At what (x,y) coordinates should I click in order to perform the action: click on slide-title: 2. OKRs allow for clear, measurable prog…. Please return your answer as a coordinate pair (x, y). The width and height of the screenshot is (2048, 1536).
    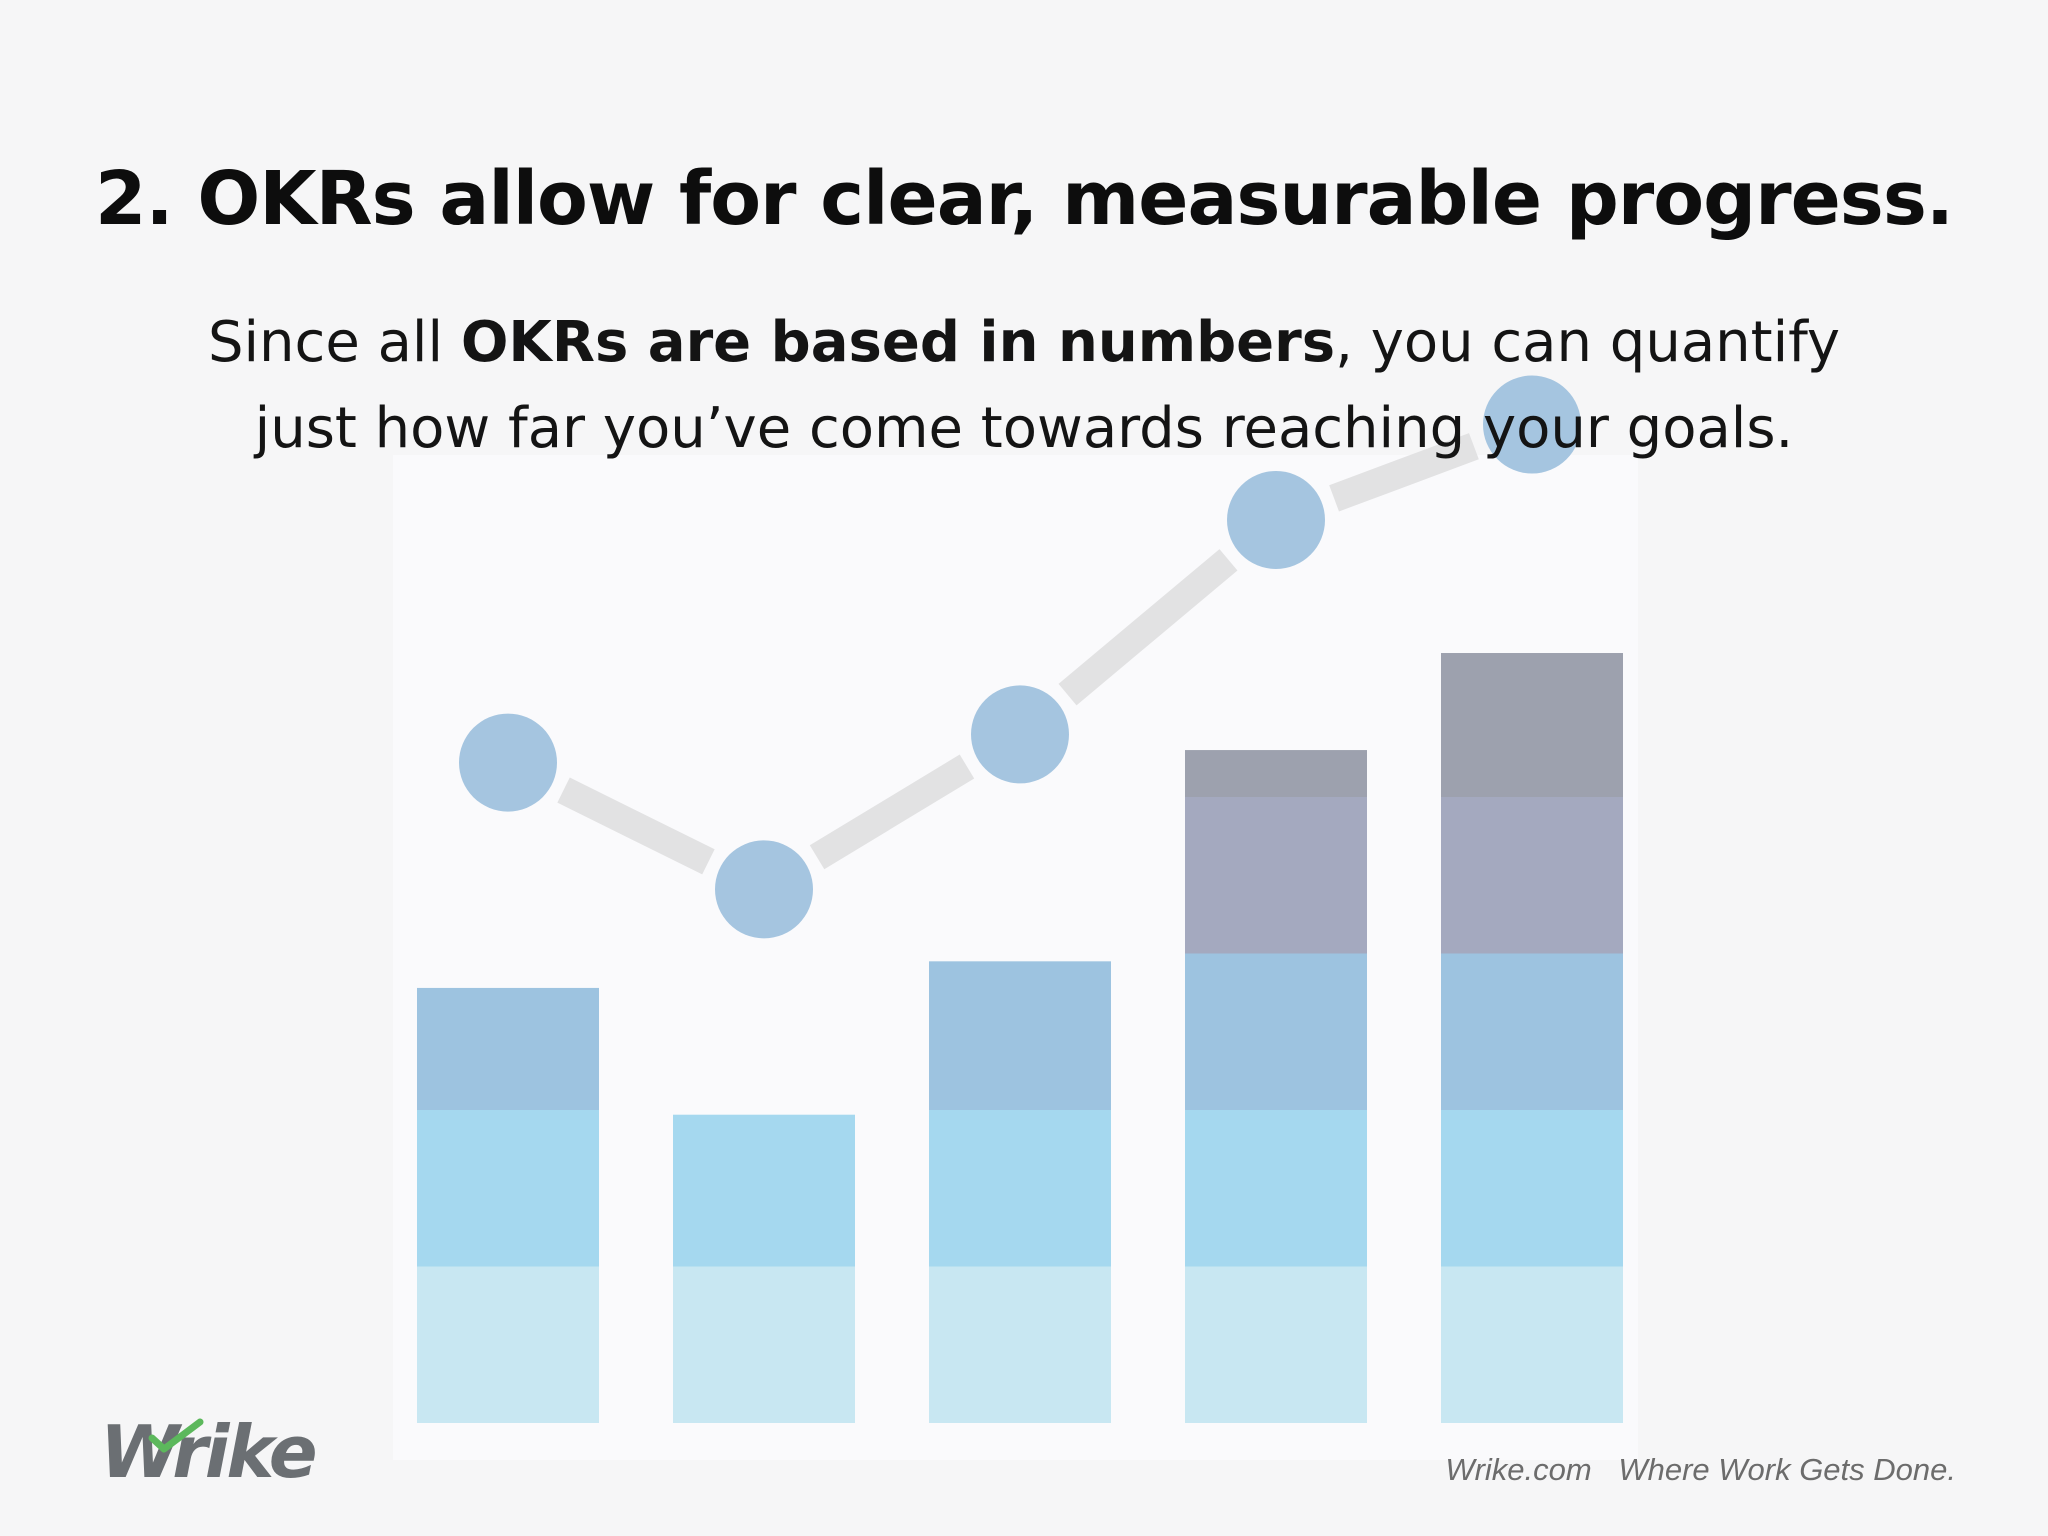
    Looking at the image, I should click on (1024, 199).